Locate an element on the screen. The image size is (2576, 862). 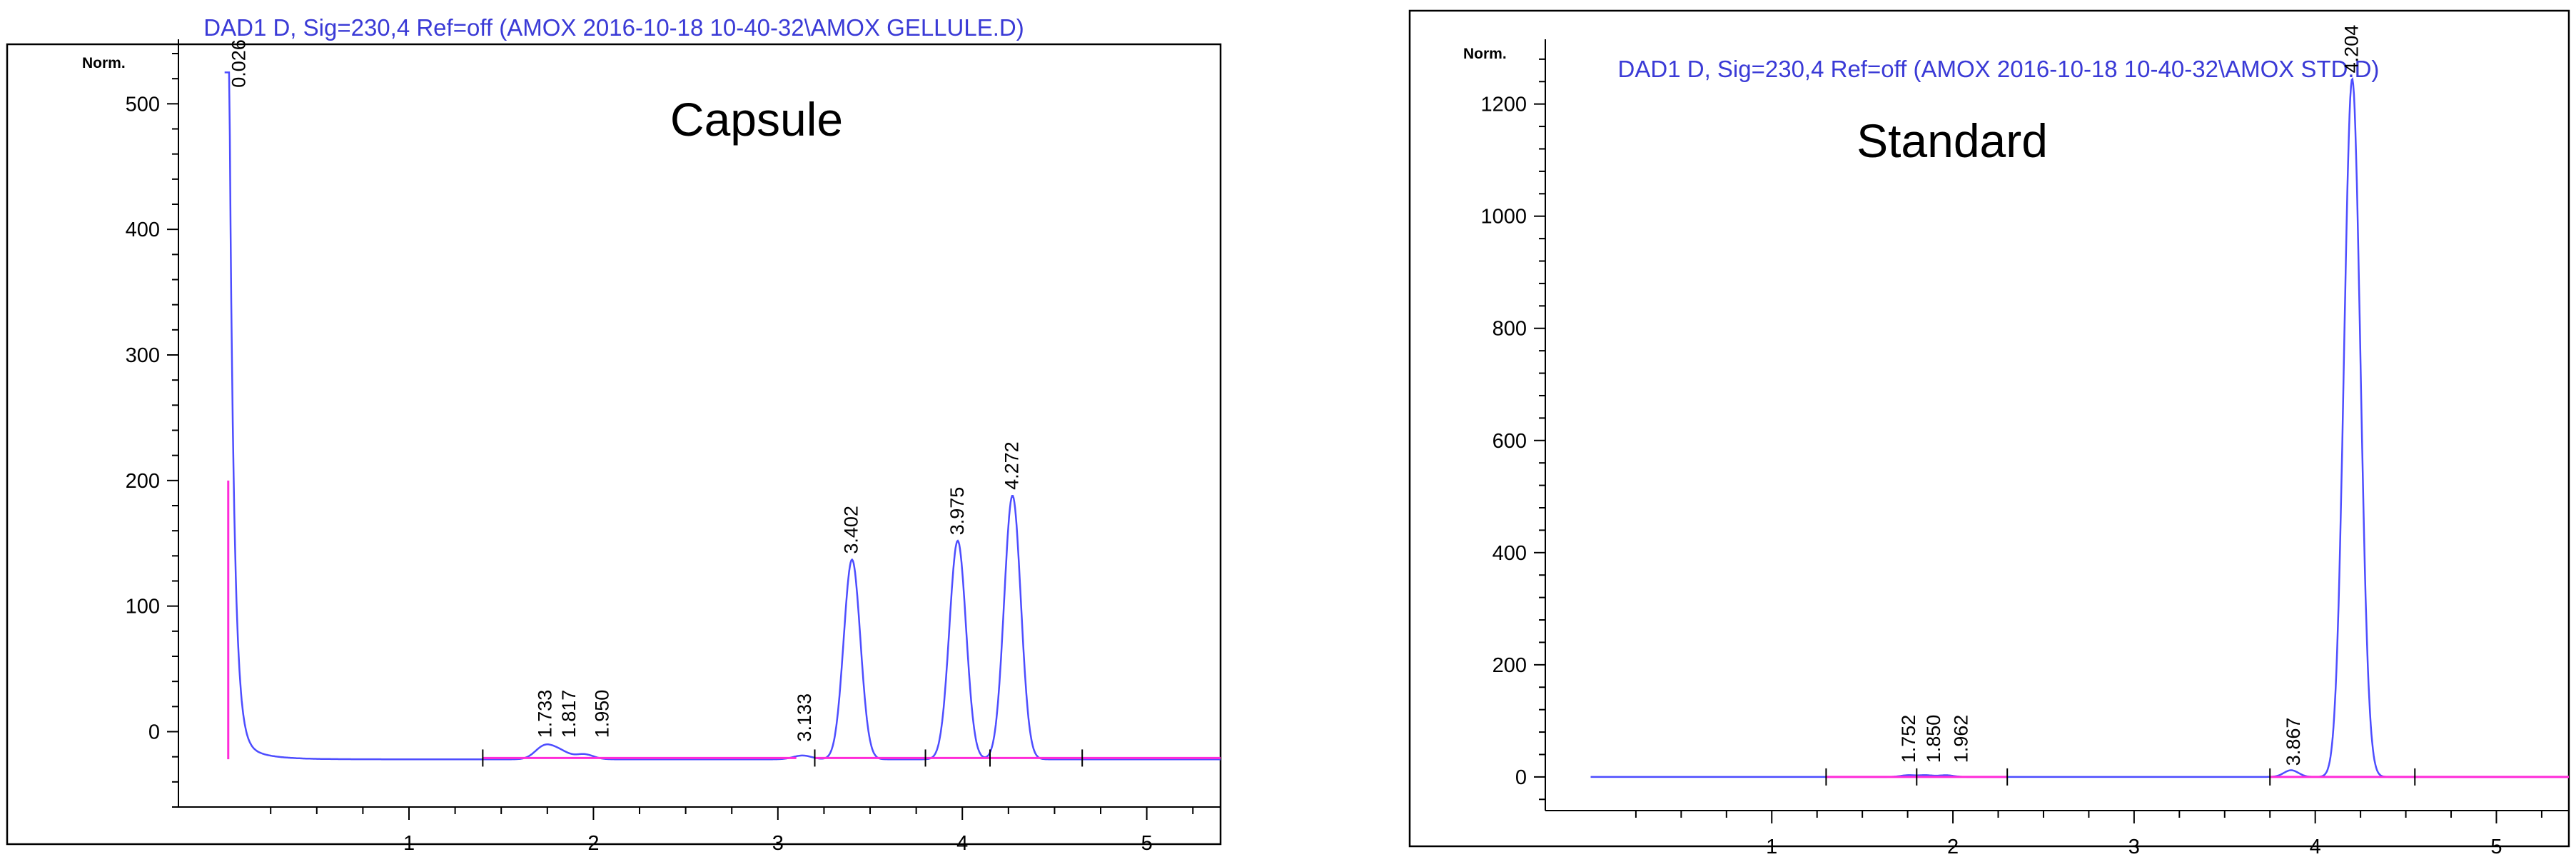
capsule-y-tick-label: 400 is located at coordinates (143, 230).